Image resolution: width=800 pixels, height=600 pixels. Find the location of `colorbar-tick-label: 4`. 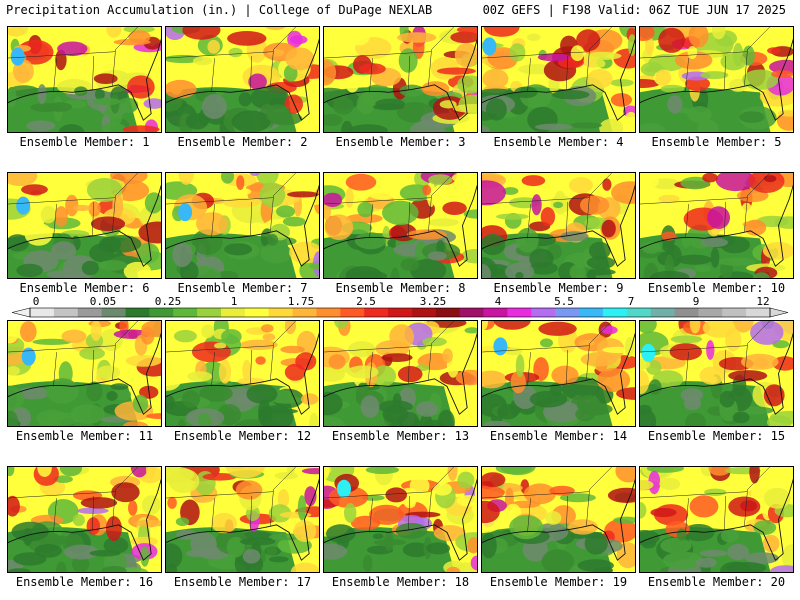

colorbar-tick-label: 4 is located at coordinates (498, 302).